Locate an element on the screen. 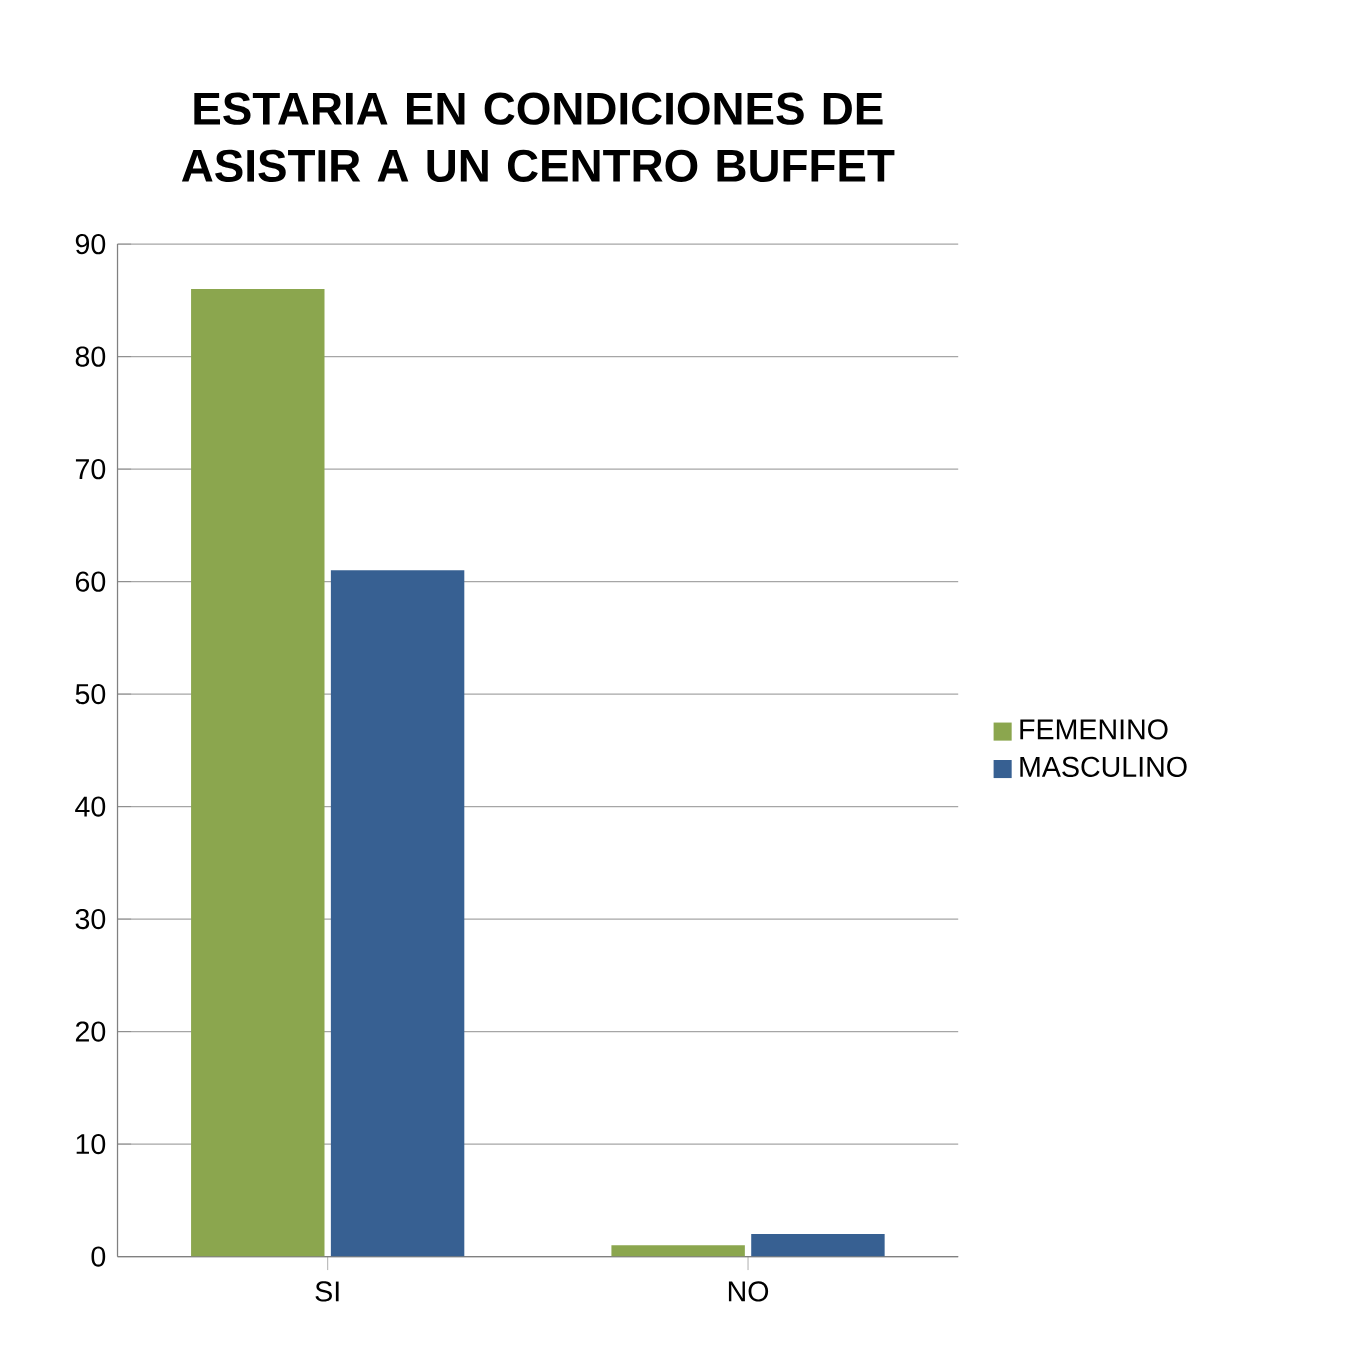 The height and width of the screenshot is (1365, 1347). y-tick-label: 30 is located at coordinates (90, 919).